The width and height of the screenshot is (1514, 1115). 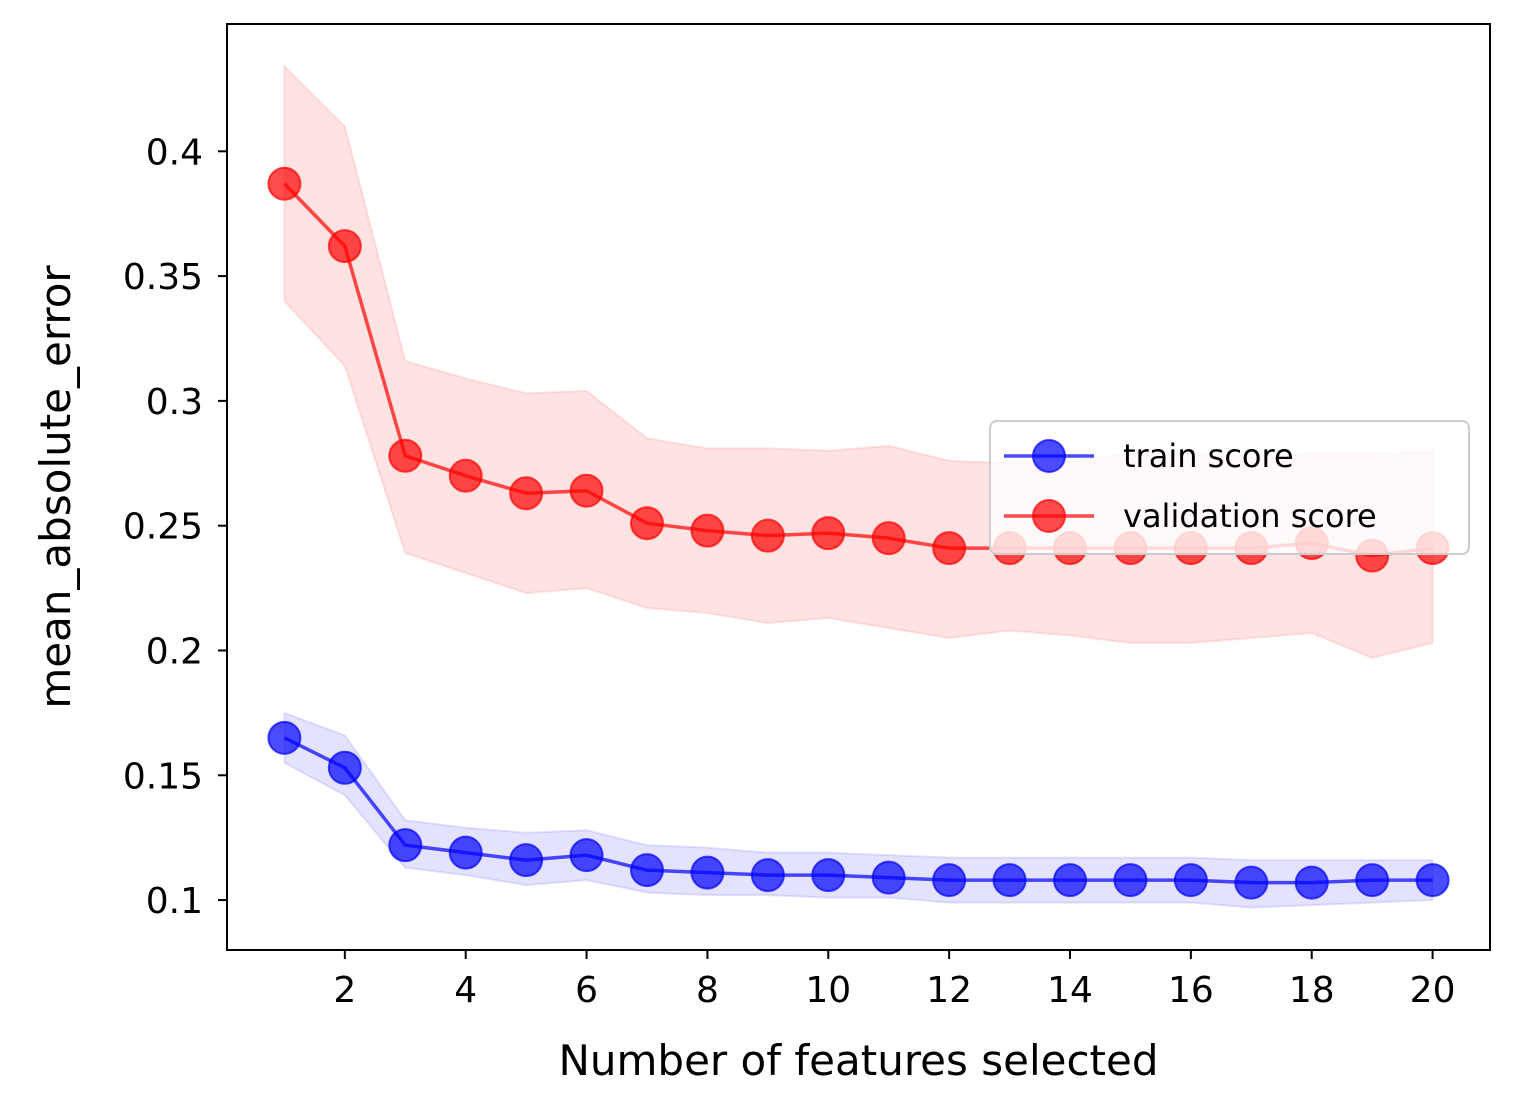 I want to click on x-tick-label: 18, so click(x=1312, y=990).